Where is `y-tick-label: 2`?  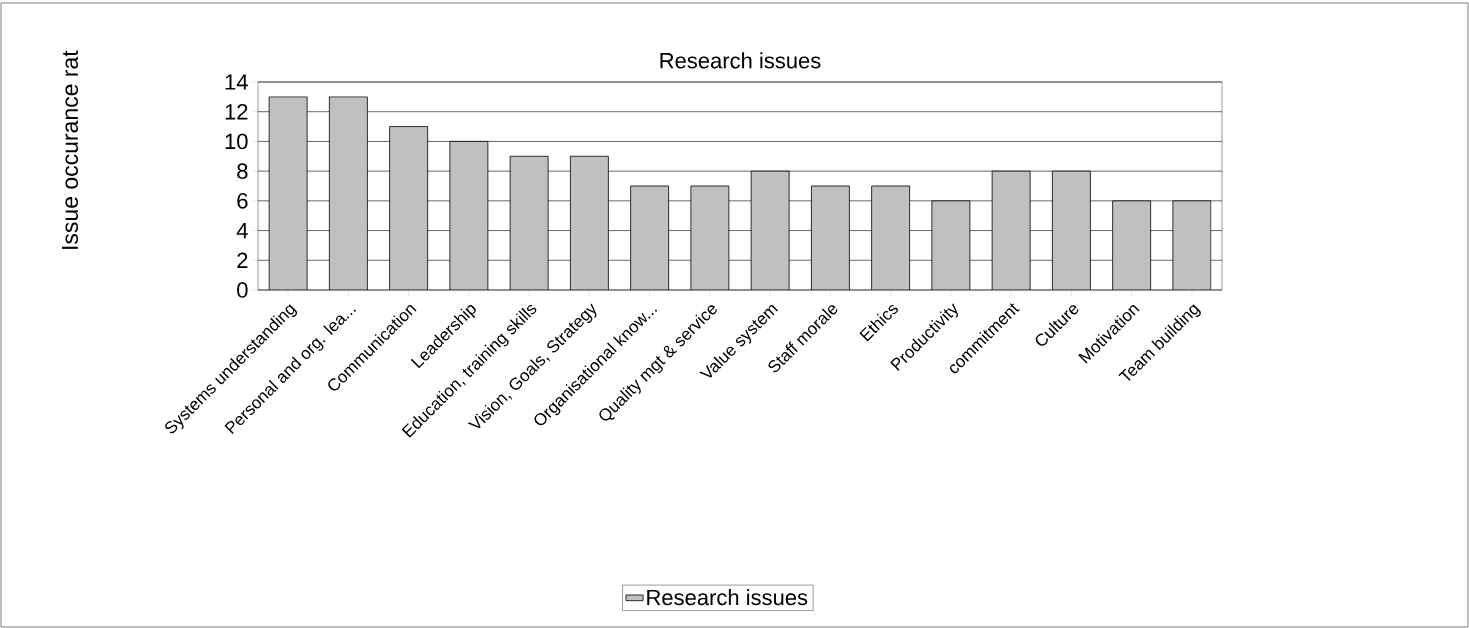
y-tick-label: 2 is located at coordinates (242, 260).